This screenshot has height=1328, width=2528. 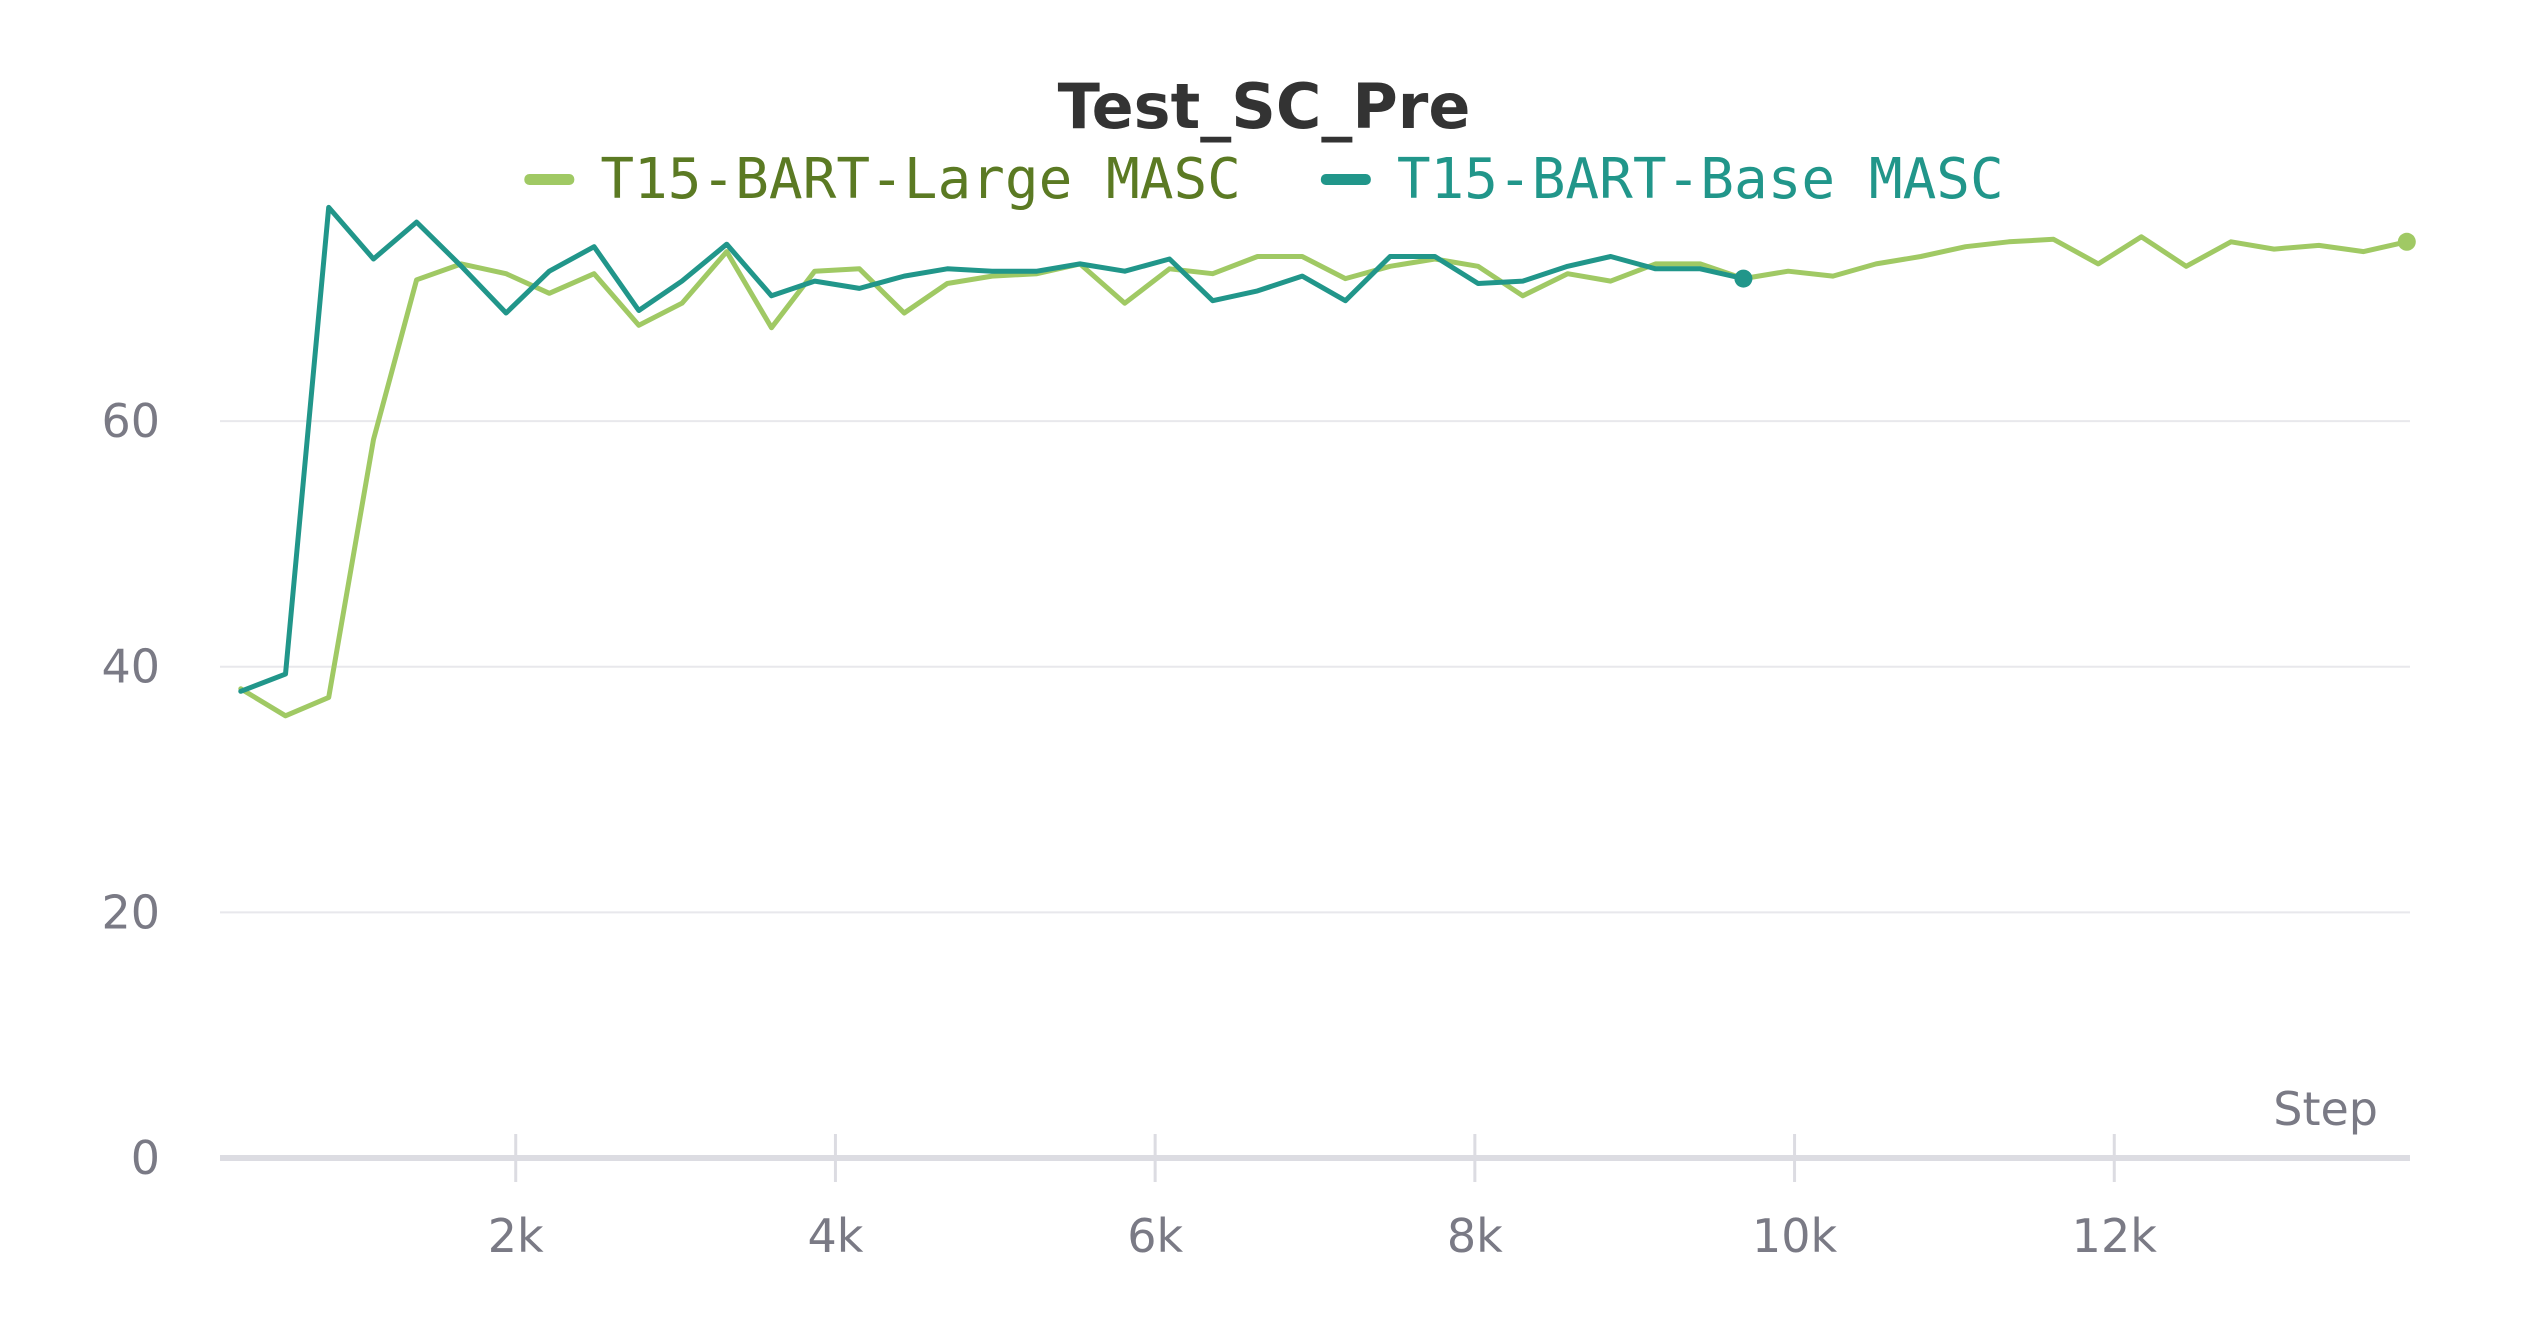 I want to click on x-tick-label: 4k, so click(x=835, y=1236).